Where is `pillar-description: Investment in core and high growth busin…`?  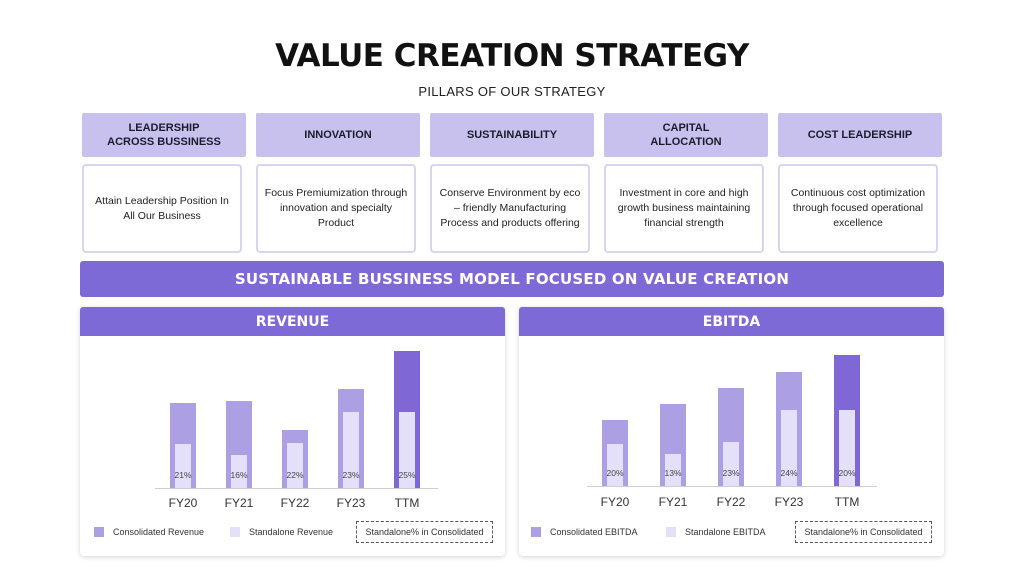 pillar-description: Investment in core and high growth busin… is located at coordinates (684, 208).